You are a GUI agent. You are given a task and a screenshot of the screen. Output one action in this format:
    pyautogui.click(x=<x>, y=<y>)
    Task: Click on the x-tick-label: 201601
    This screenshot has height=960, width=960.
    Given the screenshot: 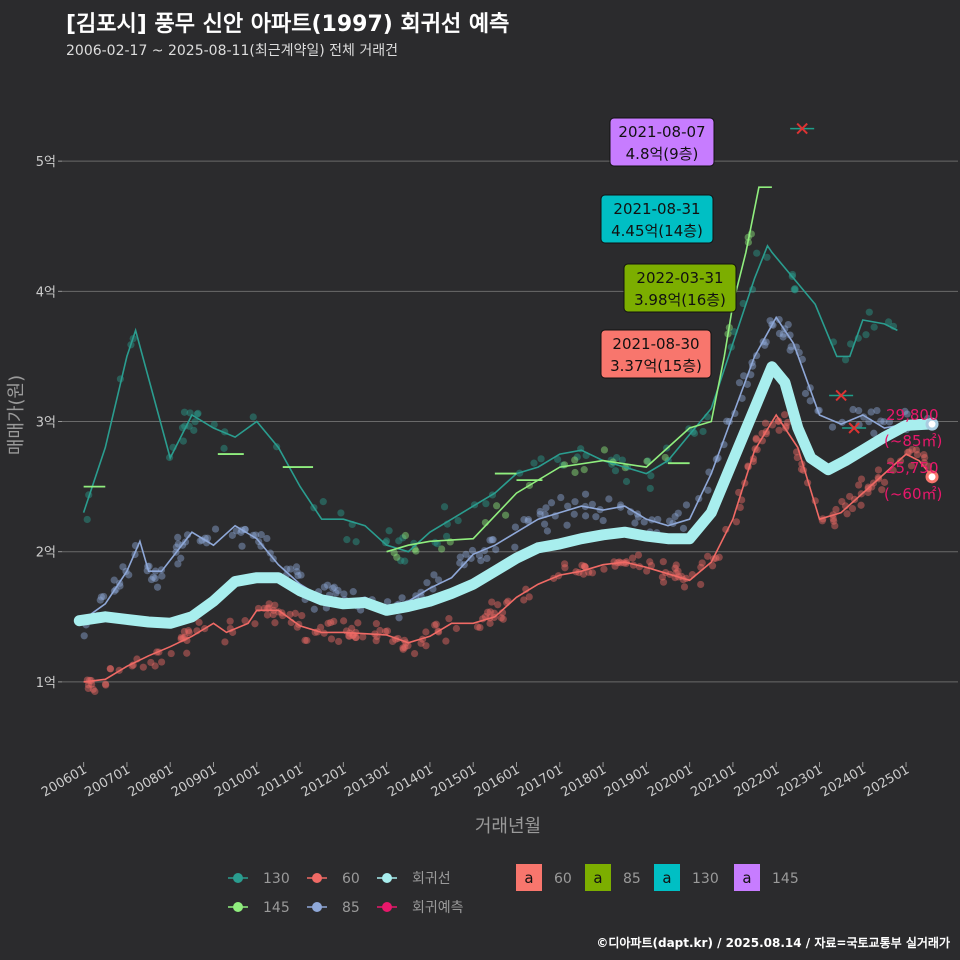 What is the action you would take?
    pyautogui.click(x=497, y=781)
    